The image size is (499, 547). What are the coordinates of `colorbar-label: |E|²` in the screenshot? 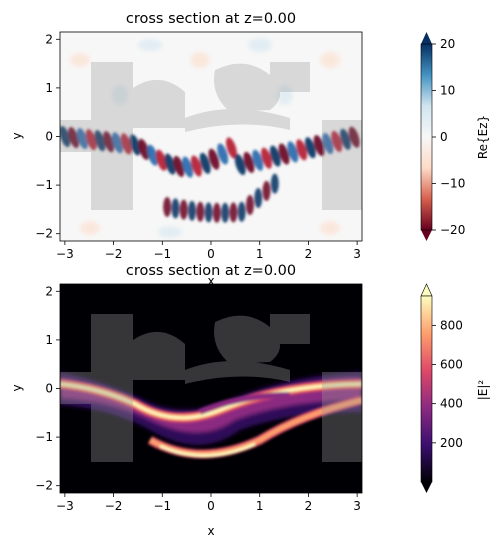 It's located at (483, 390).